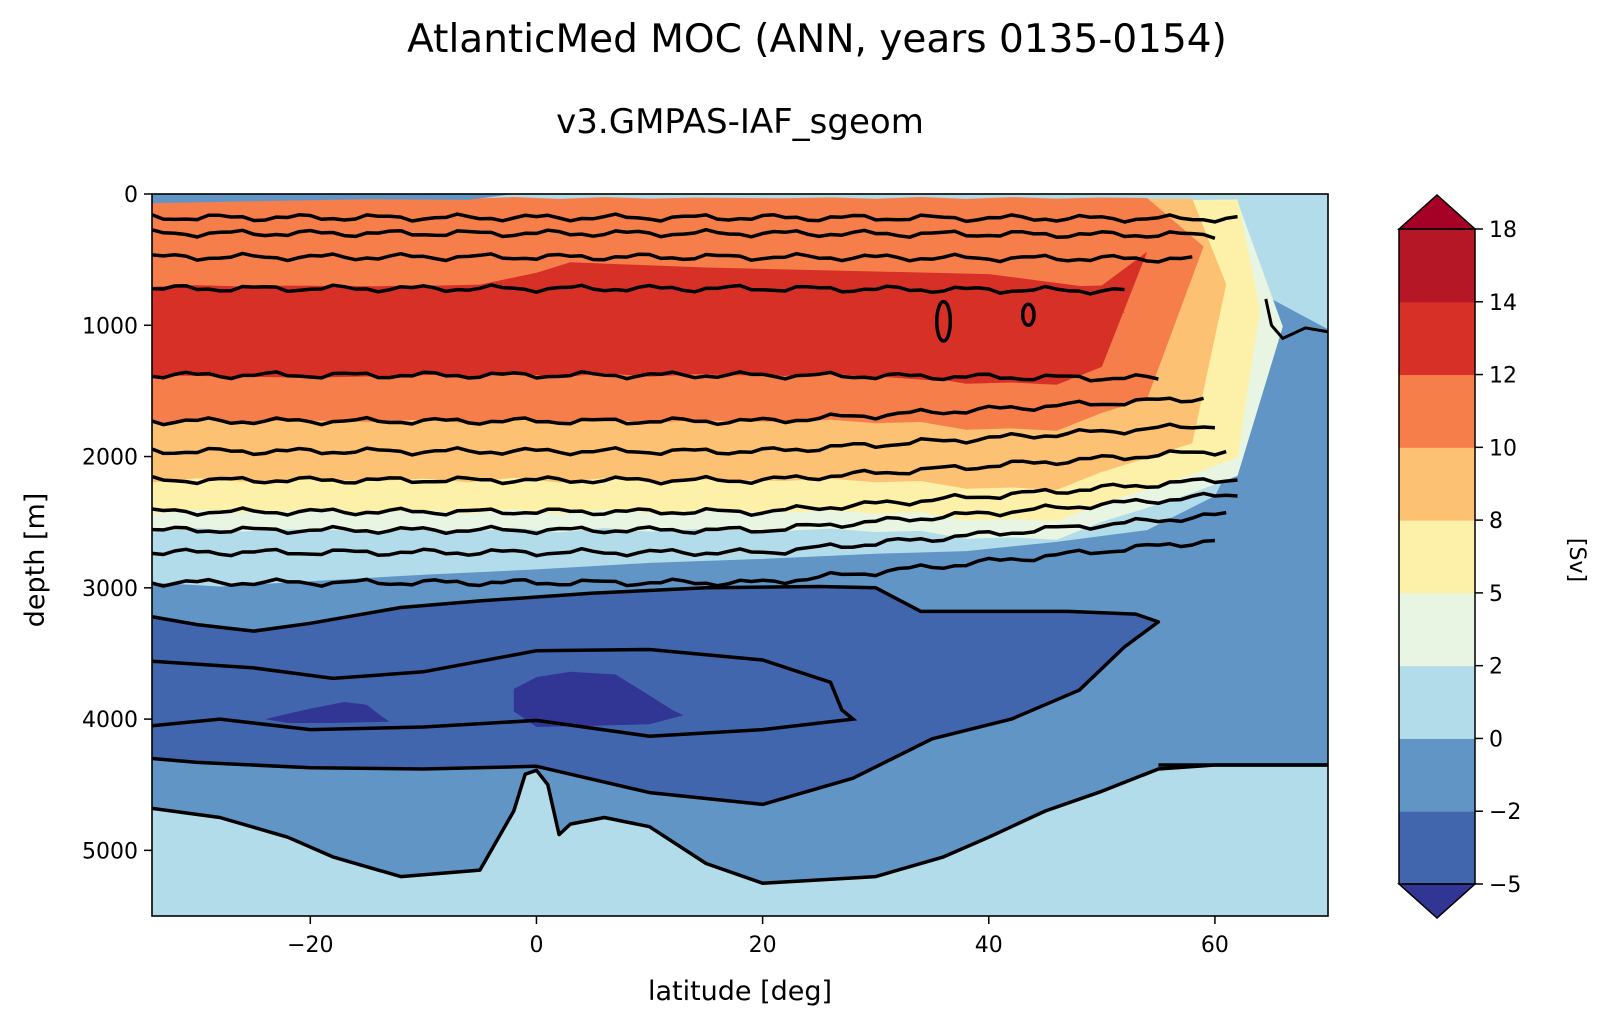 Image resolution: width=1599 pixels, height=1030 pixels. Describe the element at coordinates (110, 589) in the screenshot. I see `y-tick-label: 3000` at that location.